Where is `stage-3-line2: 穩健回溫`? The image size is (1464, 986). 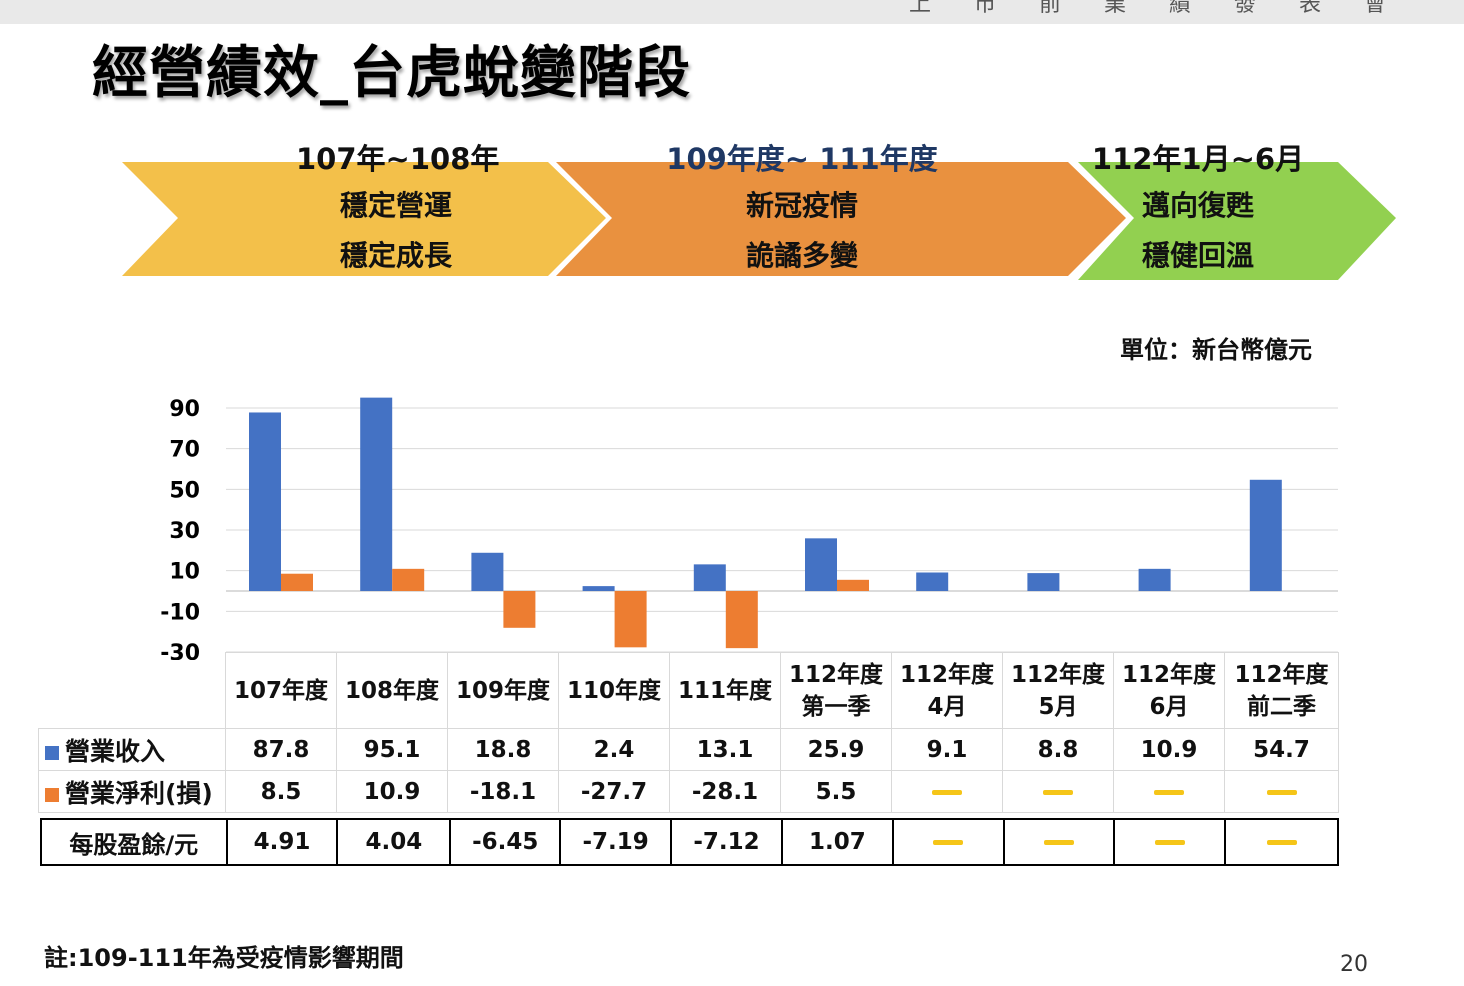 stage-3-line2: 穩健回溫 is located at coordinates (1197, 255).